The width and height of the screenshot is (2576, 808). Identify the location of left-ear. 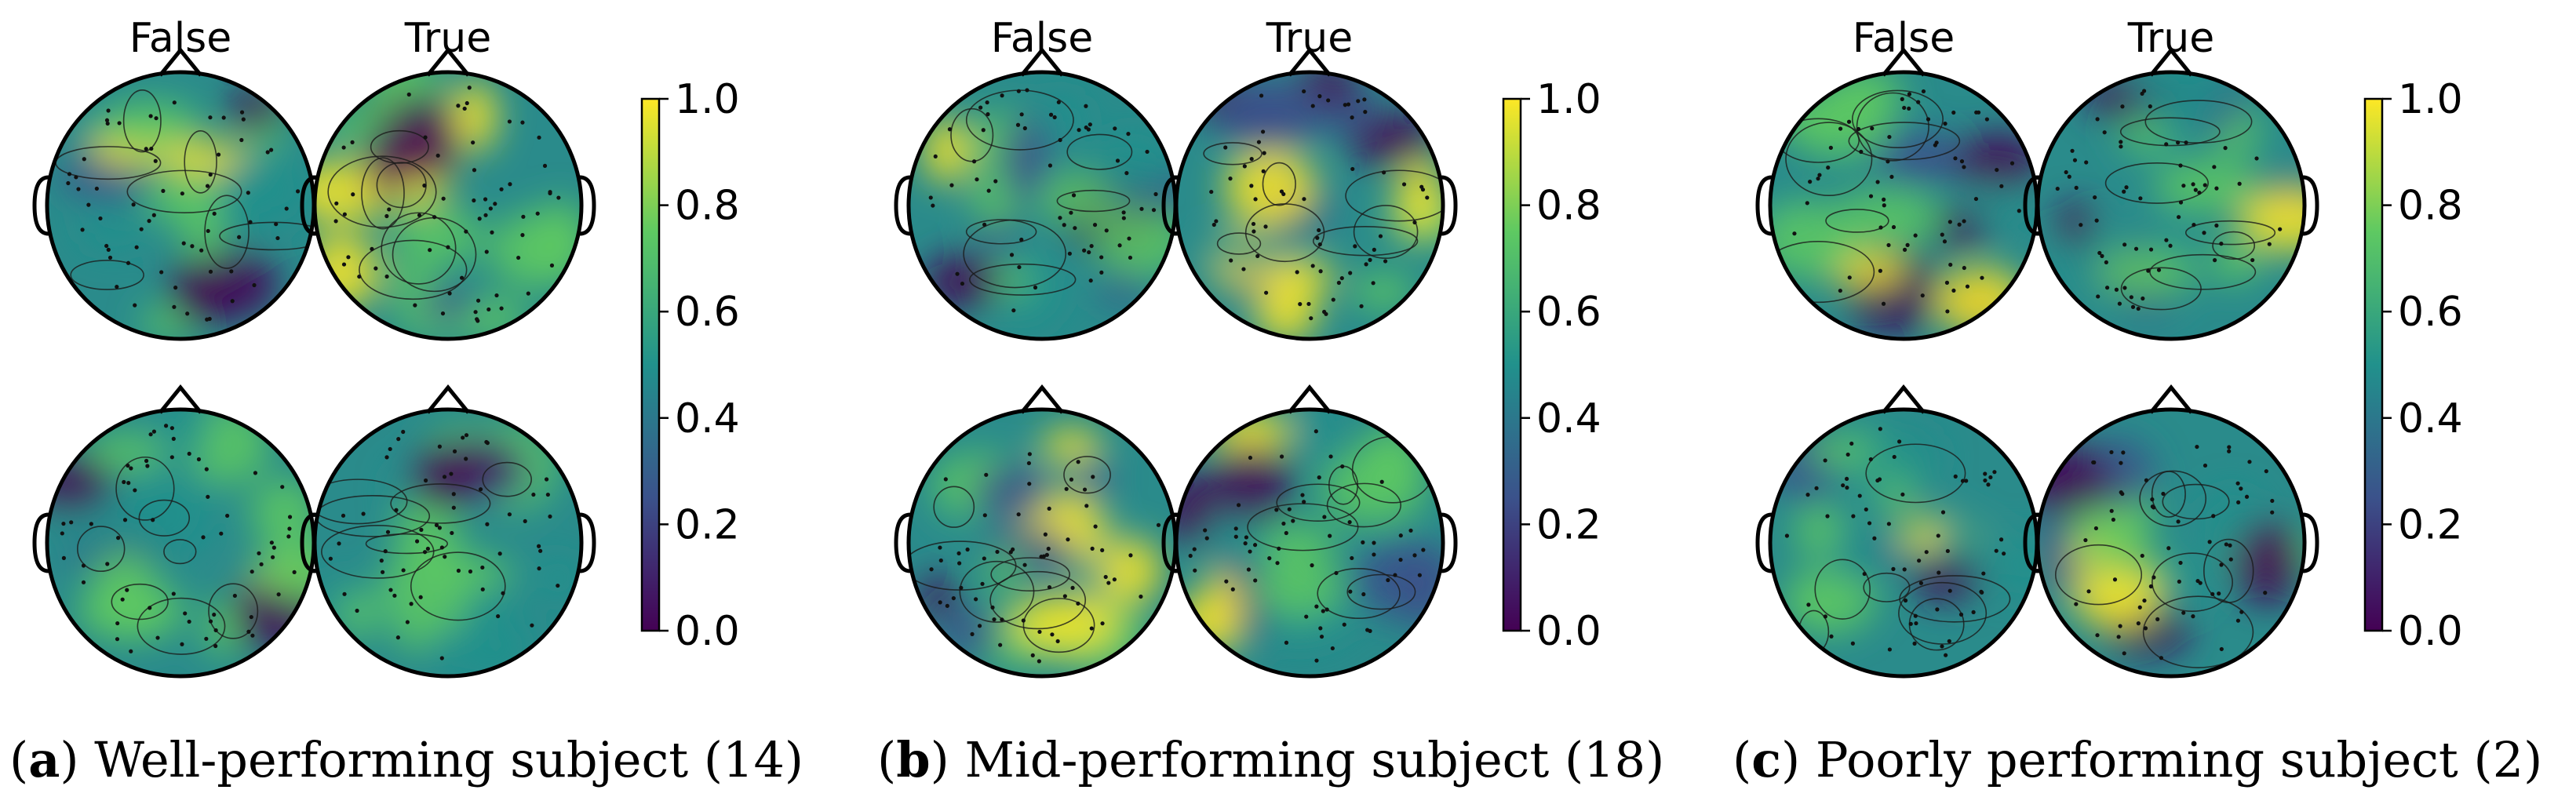
(1764, 542).